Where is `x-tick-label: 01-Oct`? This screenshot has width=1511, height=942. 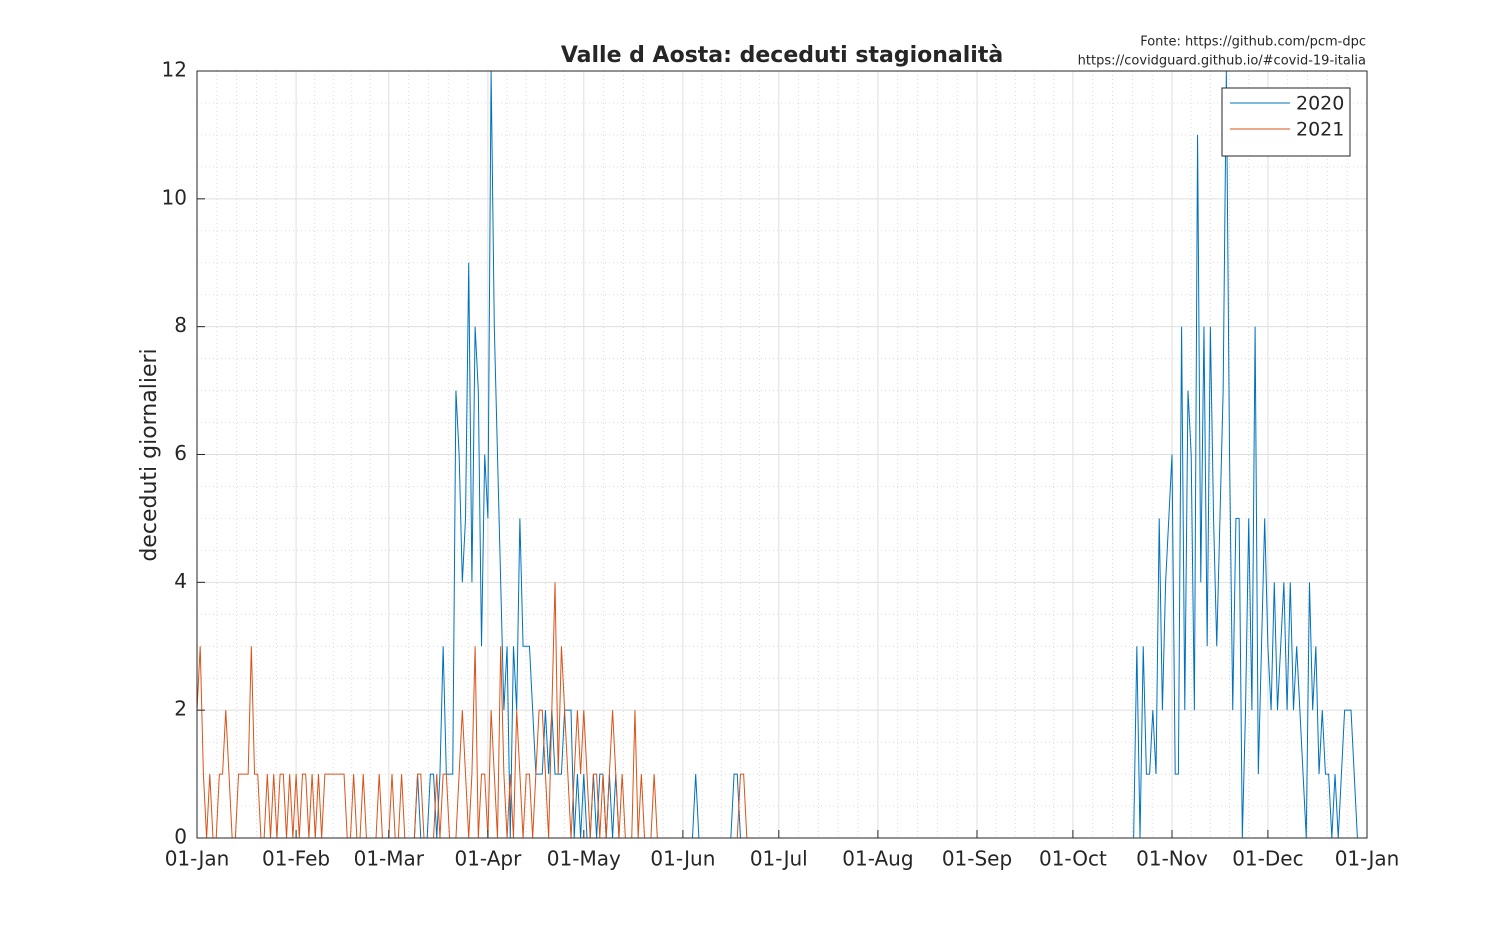
x-tick-label: 01-Oct is located at coordinates (1073, 859).